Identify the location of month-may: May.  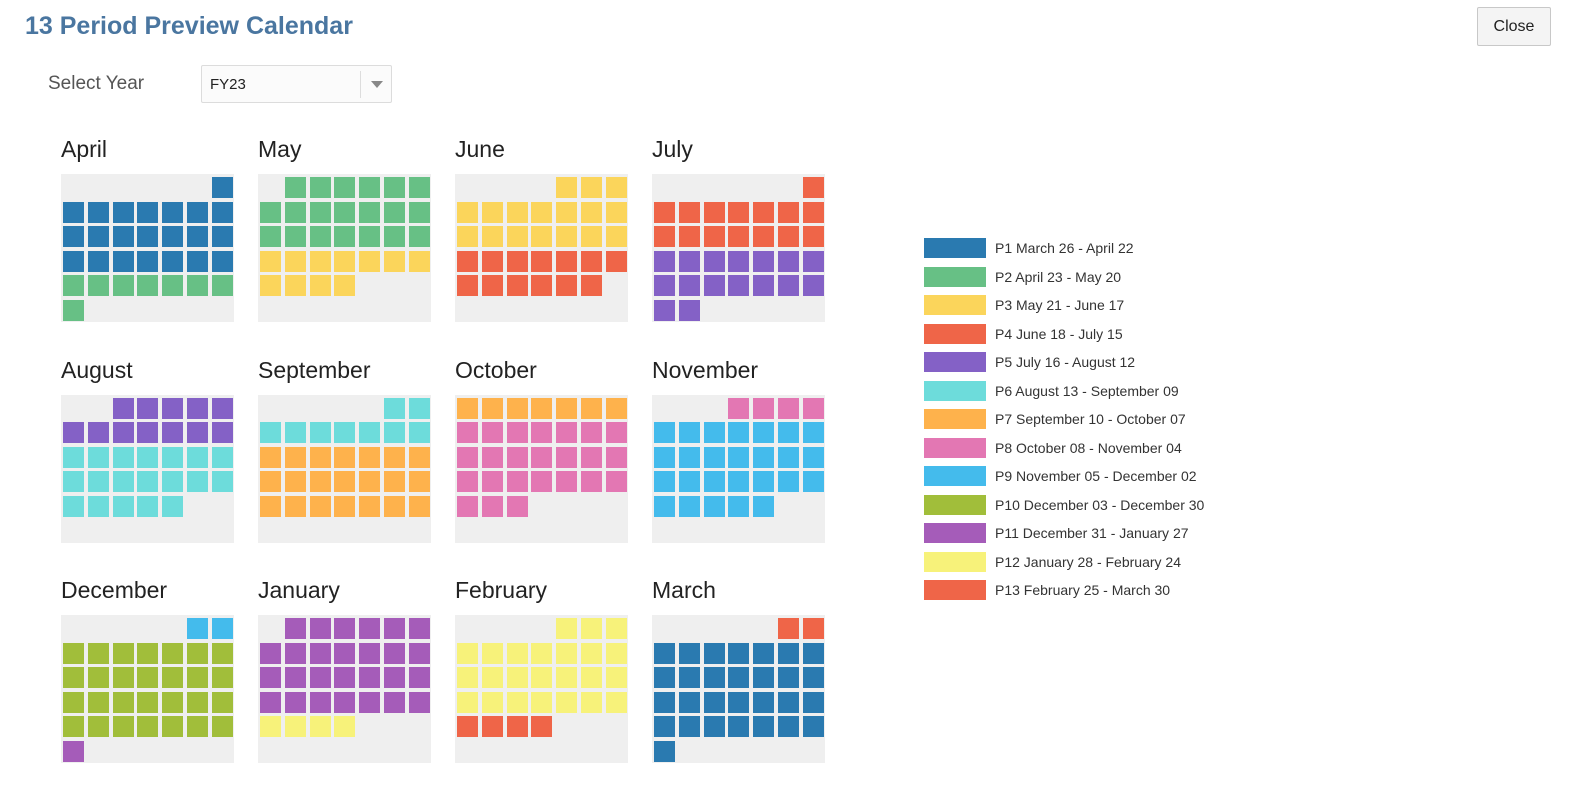
(344, 229).